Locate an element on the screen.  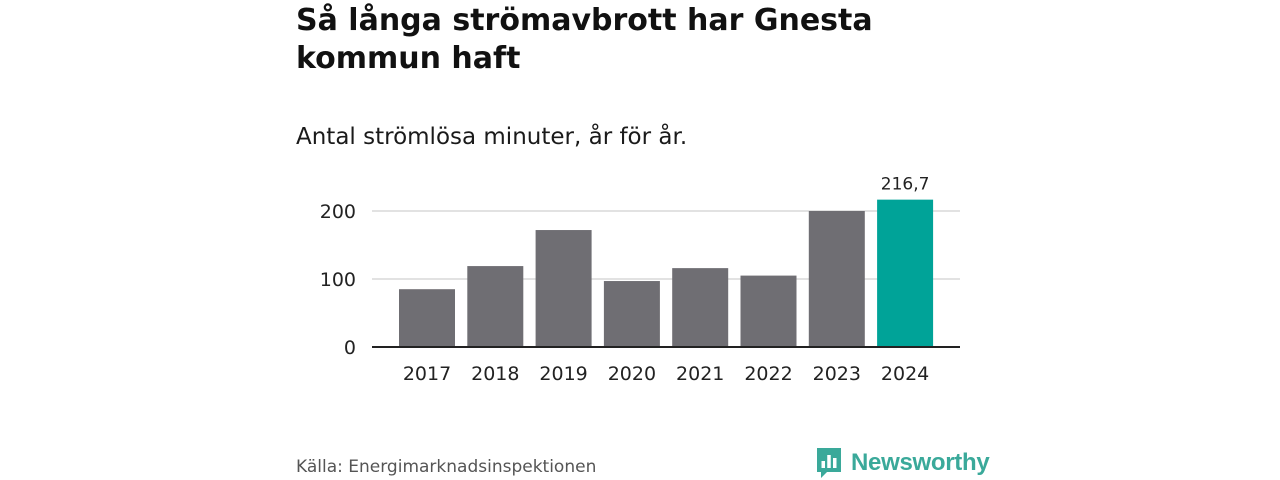
newsworthy-logo: Newsworthy is located at coordinates (902, 463).